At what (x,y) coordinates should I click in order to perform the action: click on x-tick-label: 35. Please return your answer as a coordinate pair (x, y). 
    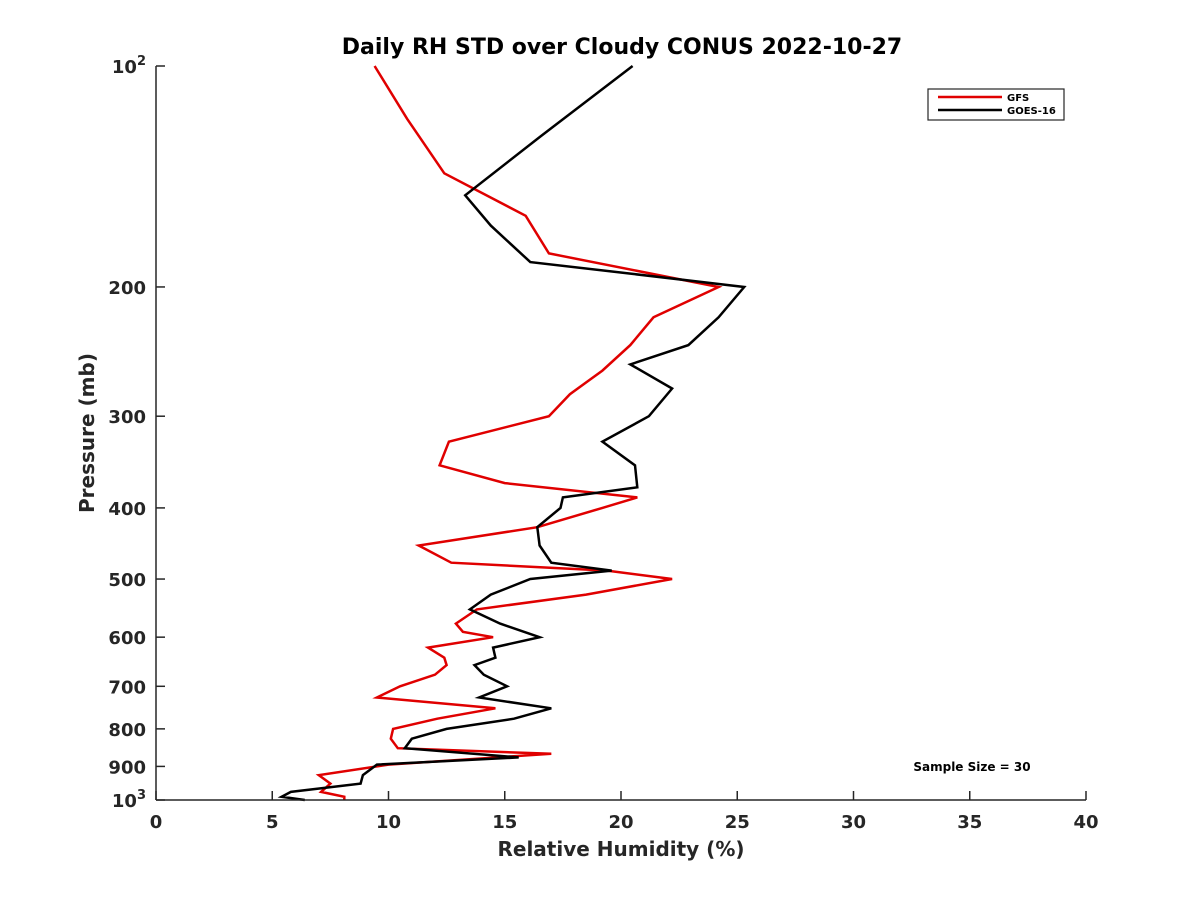
    Looking at the image, I should click on (969, 822).